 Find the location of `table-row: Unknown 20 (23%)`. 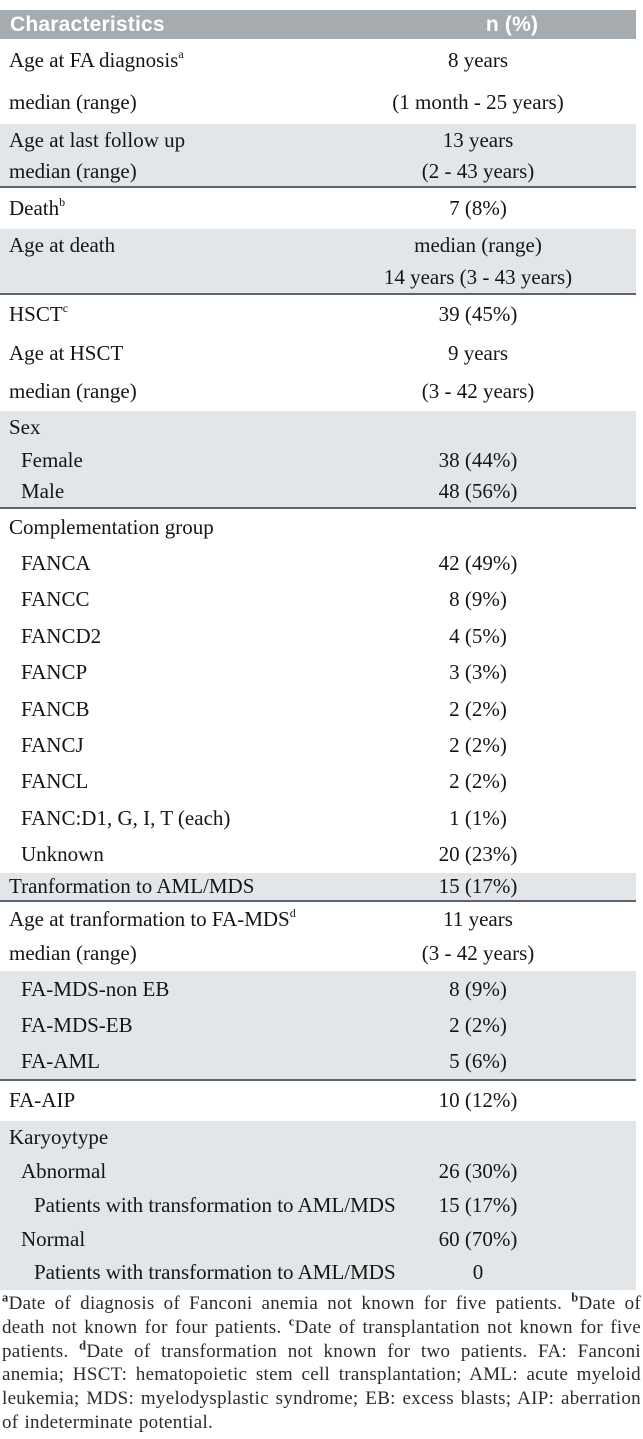

table-row: Unknown 20 (23%) is located at coordinates (318, 854).